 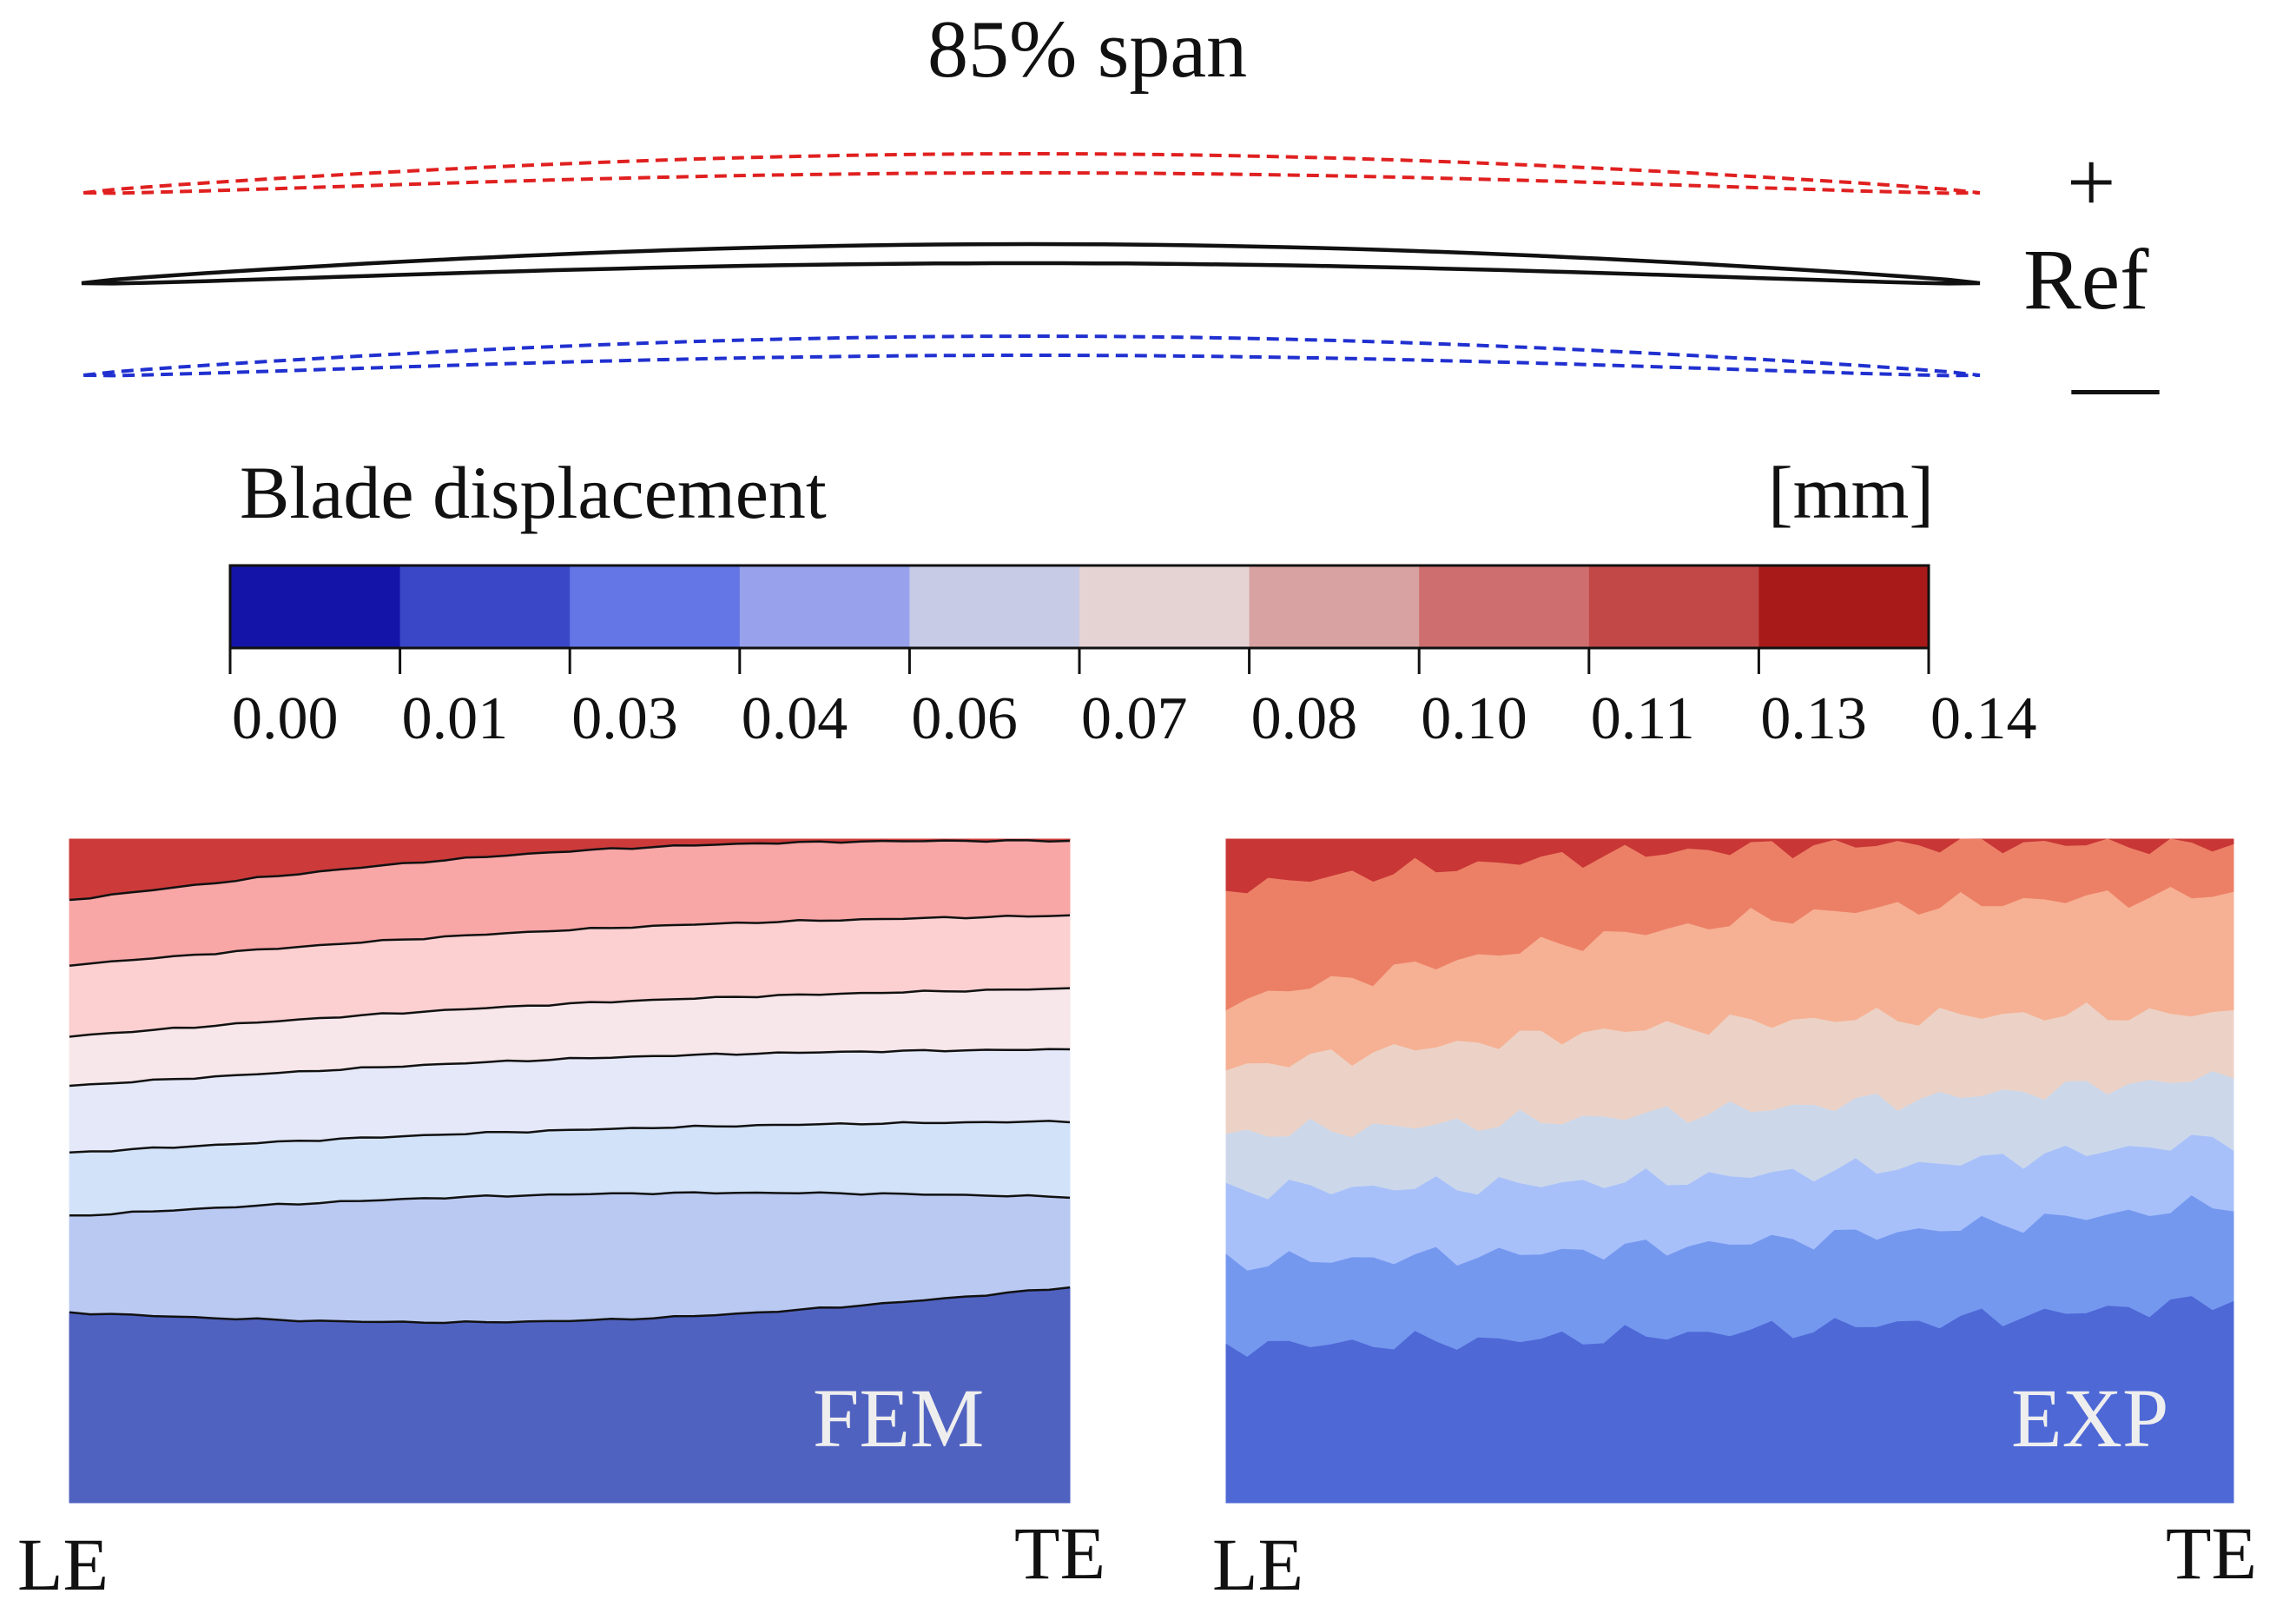 I want to click on plus-label: +, so click(x=2092, y=182).